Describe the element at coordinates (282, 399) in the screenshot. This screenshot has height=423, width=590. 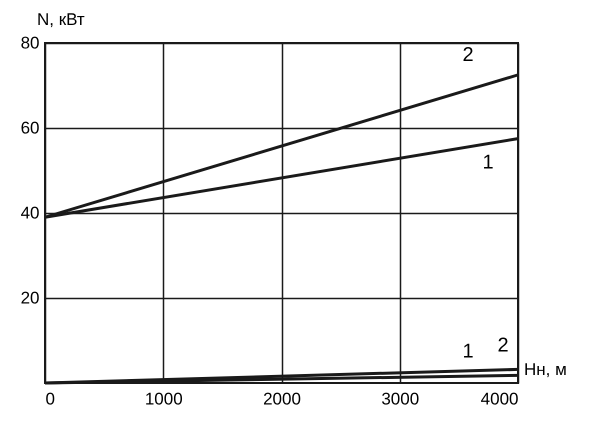
I see `x-tick-label: 2000` at that location.